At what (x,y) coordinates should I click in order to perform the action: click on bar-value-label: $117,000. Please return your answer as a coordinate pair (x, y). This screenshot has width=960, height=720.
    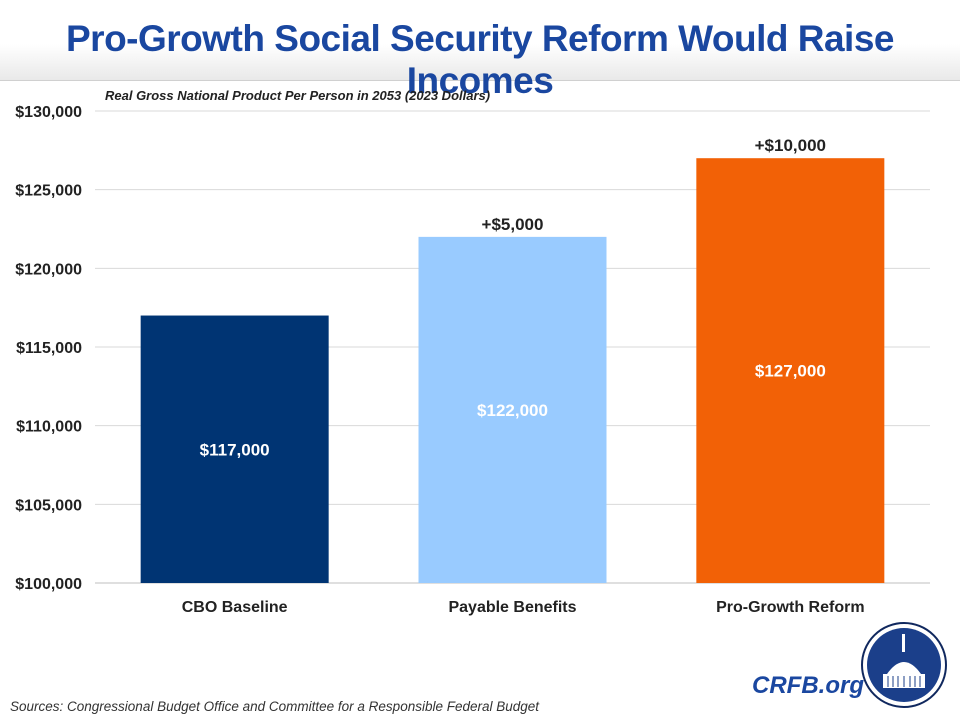
    Looking at the image, I should click on (235, 449).